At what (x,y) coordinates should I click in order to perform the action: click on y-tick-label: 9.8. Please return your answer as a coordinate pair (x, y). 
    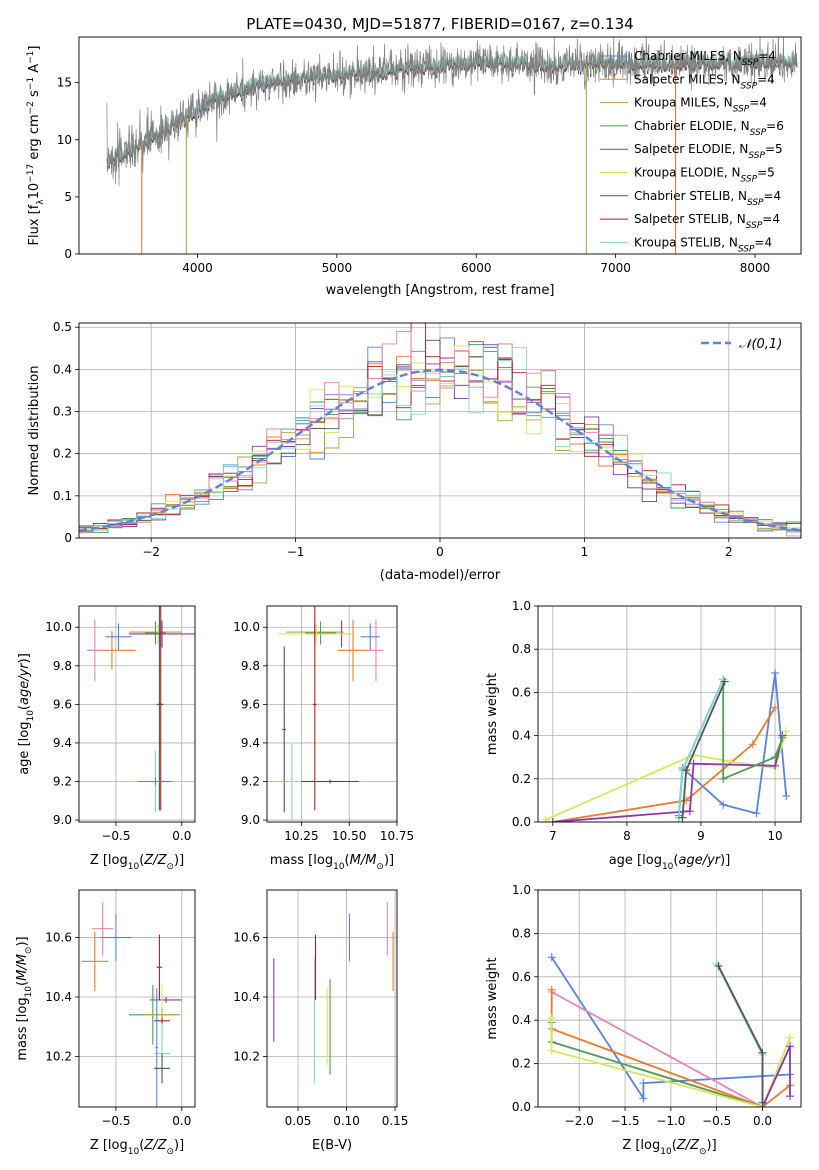
    Looking at the image, I should click on (250, 666).